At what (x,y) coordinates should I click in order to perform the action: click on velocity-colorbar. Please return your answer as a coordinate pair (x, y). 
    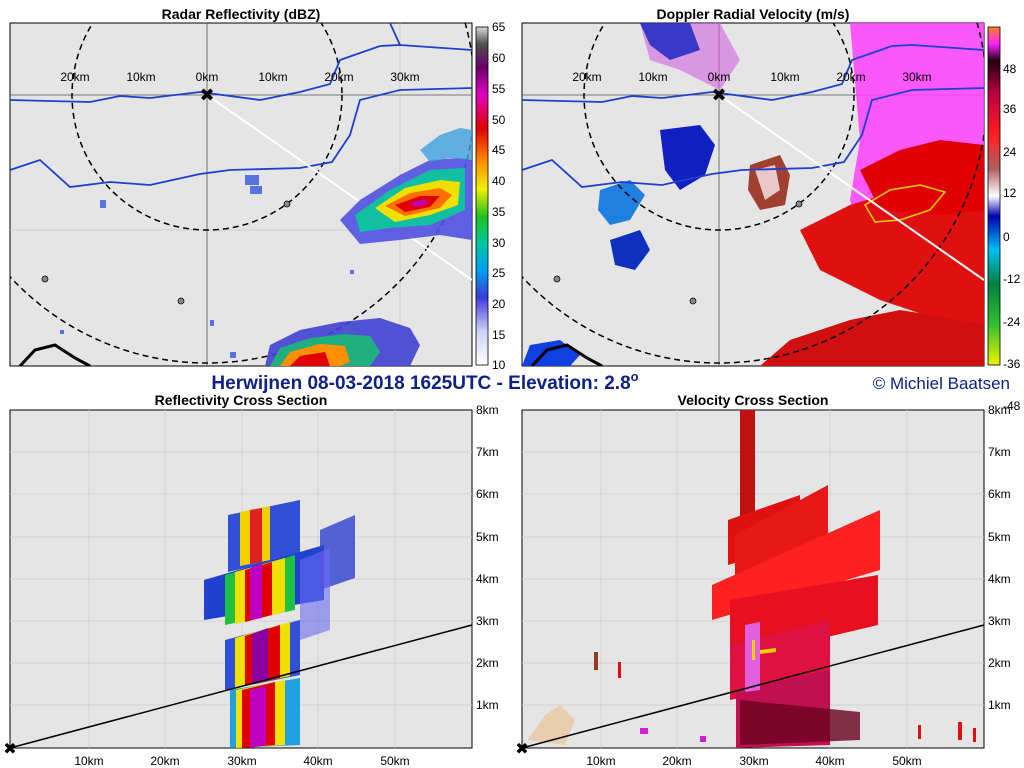
    Looking at the image, I should click on (994, 196).